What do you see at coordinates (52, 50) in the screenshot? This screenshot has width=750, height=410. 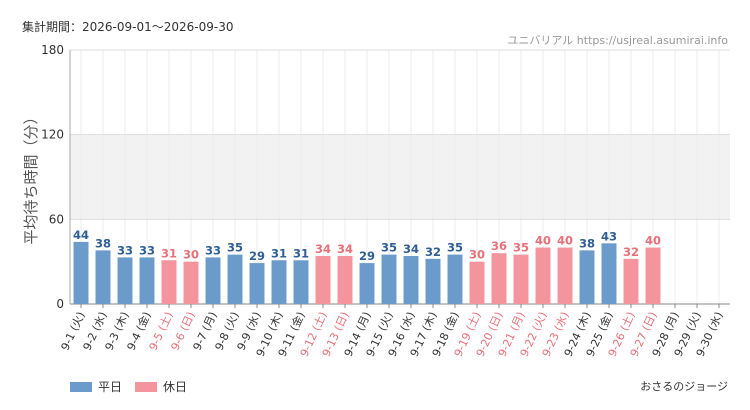 I see `y-tick-label: 180` at bounding box center [52, 50].